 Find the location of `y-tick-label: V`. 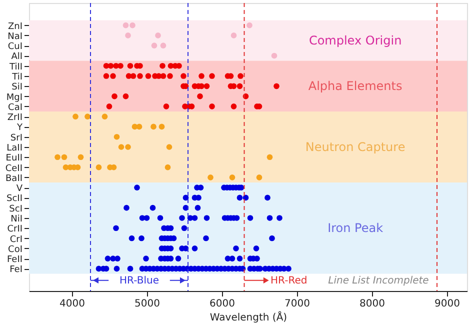

y-tick-label: V is located at coordinates (20, 189).